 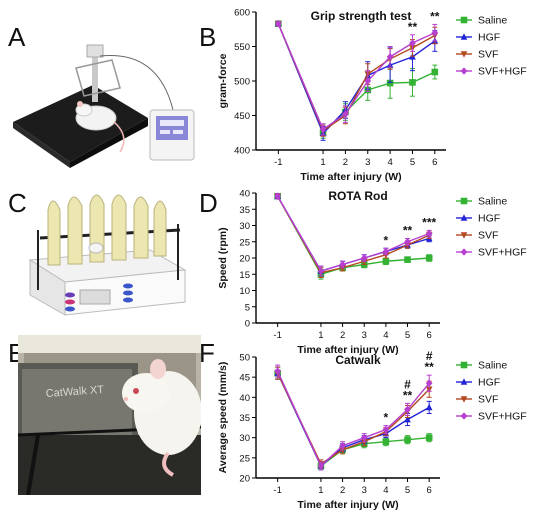 What do you see at coordinates (247, 324) in the screenshot?
I see `chart1-ytick-label: 0` at bounding box center [247, 324].